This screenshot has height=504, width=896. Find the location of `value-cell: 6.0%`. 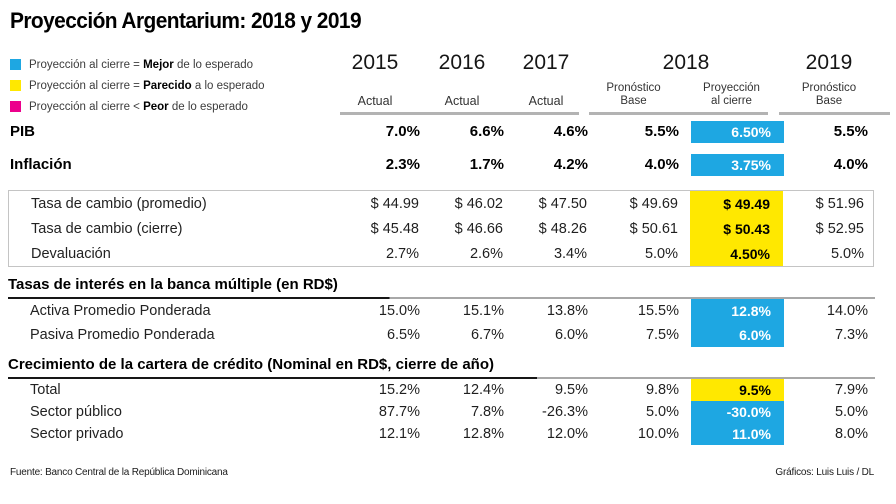

value-cell: 6.0% is located at coordinates (571, 335).